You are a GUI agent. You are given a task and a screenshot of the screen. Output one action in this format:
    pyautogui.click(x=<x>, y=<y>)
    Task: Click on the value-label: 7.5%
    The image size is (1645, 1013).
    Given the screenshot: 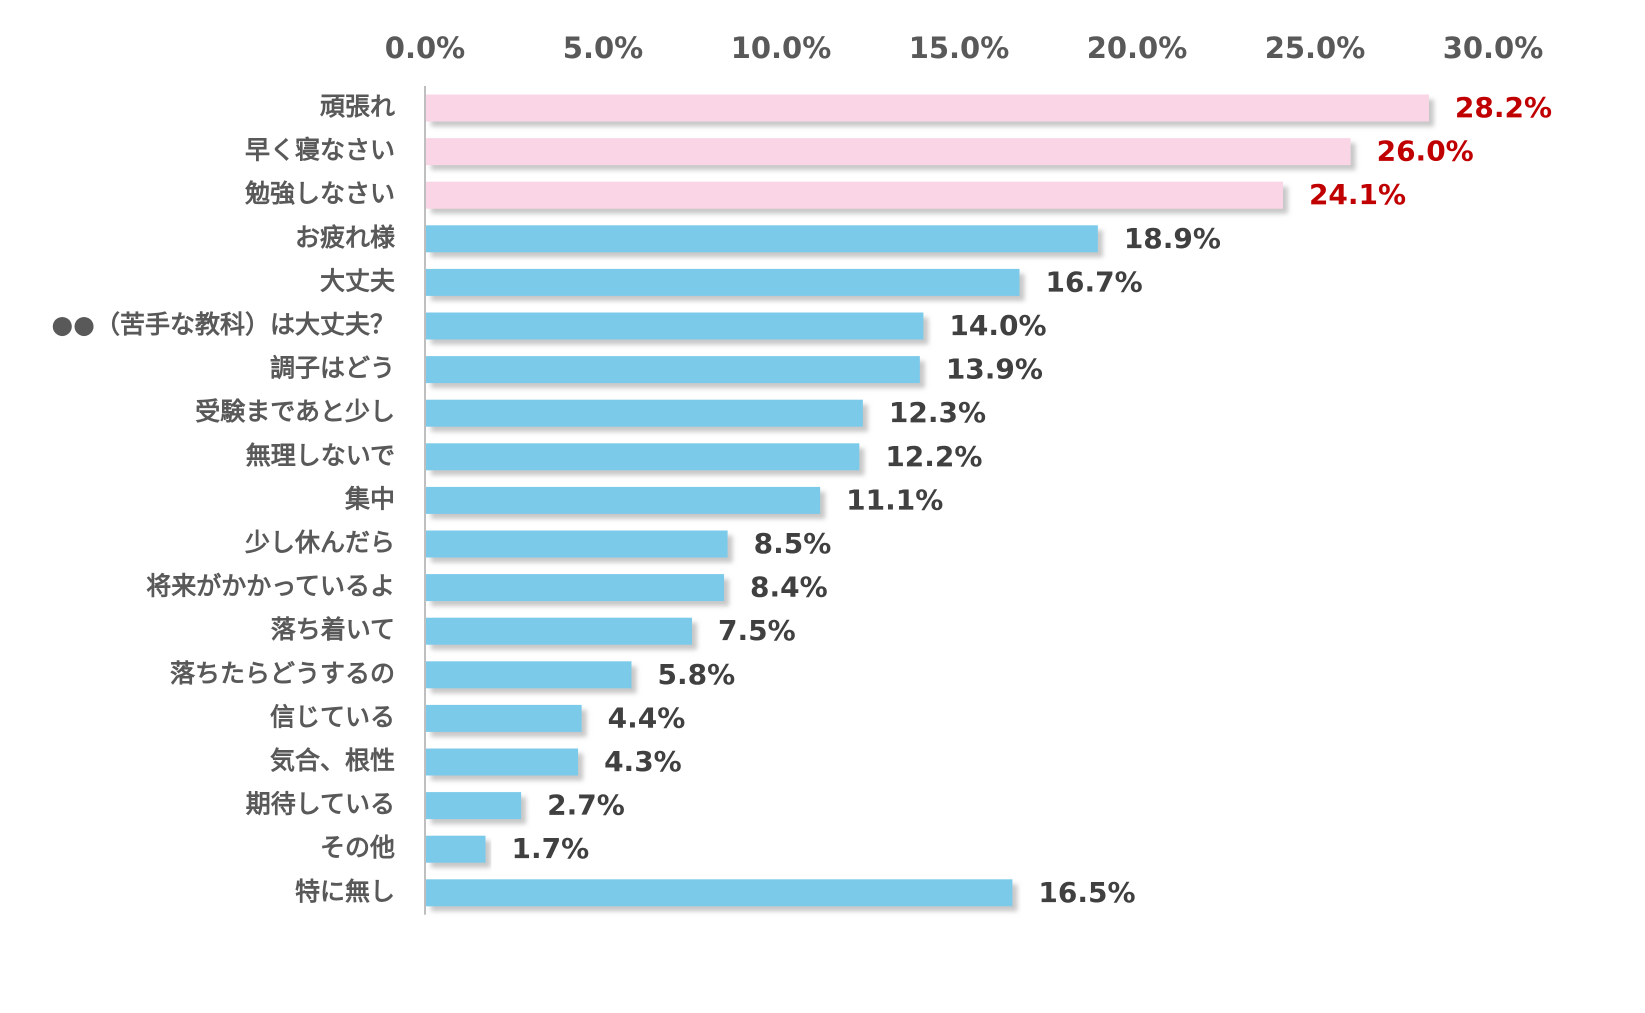 What is the action you would take?
    pyautogui.click(x=757, y=630)
    